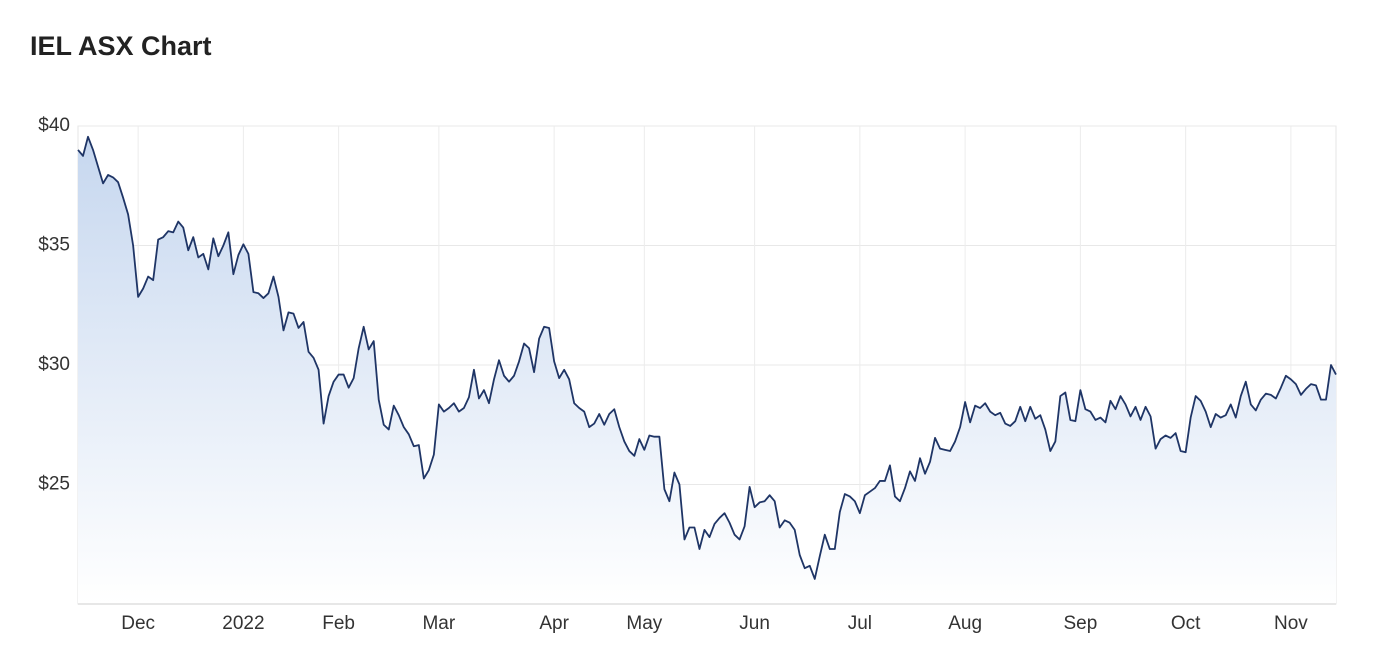 Image resolution: width=1394 pixels, height=648 pixels. Describe the element at coordinates (54, 364) in the screenshot. I see `y-tick-label: $30` at that location.